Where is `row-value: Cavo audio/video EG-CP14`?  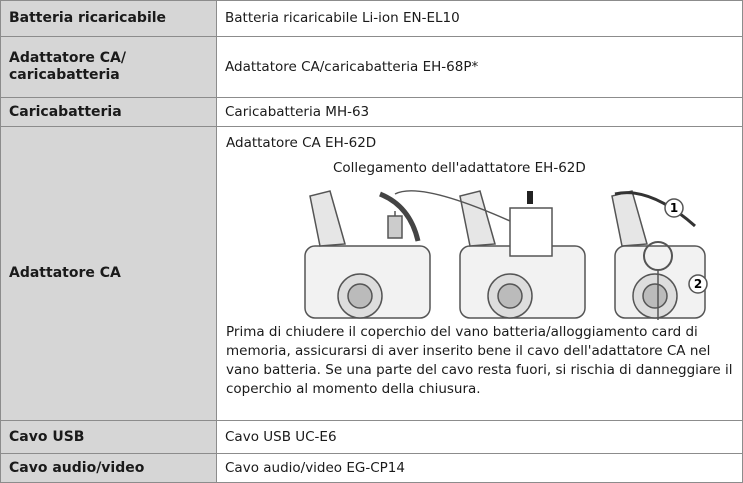
row-value: Cavo audio/video EG-CP14 is located at coordinates (479, 468).